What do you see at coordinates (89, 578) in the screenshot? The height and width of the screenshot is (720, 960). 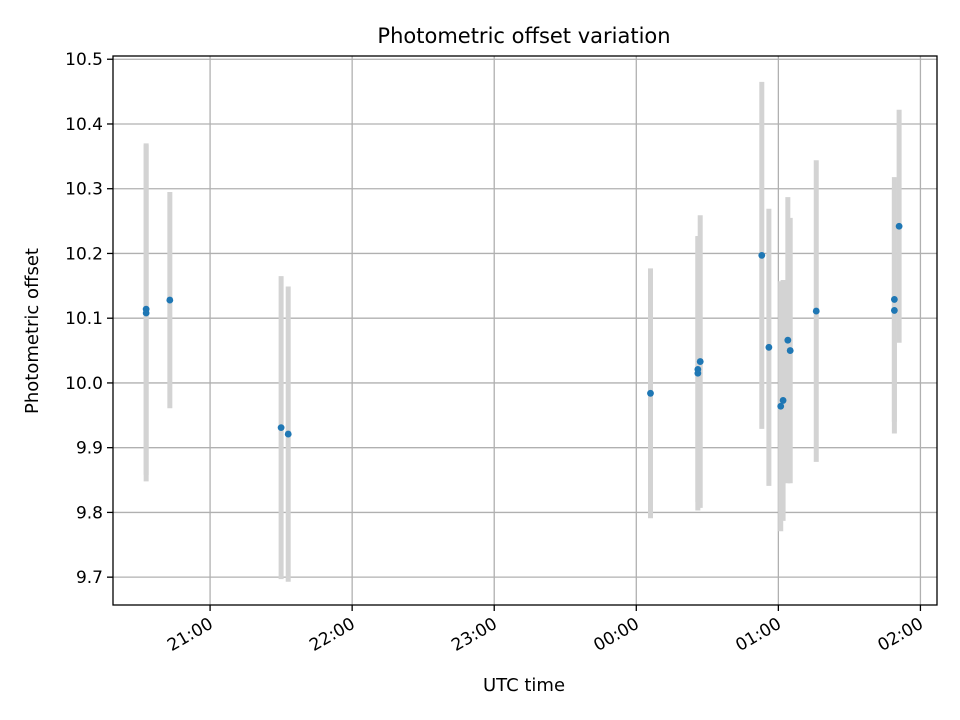 I see `y-tick-label: 9.7` at bounding box center [89, 578].